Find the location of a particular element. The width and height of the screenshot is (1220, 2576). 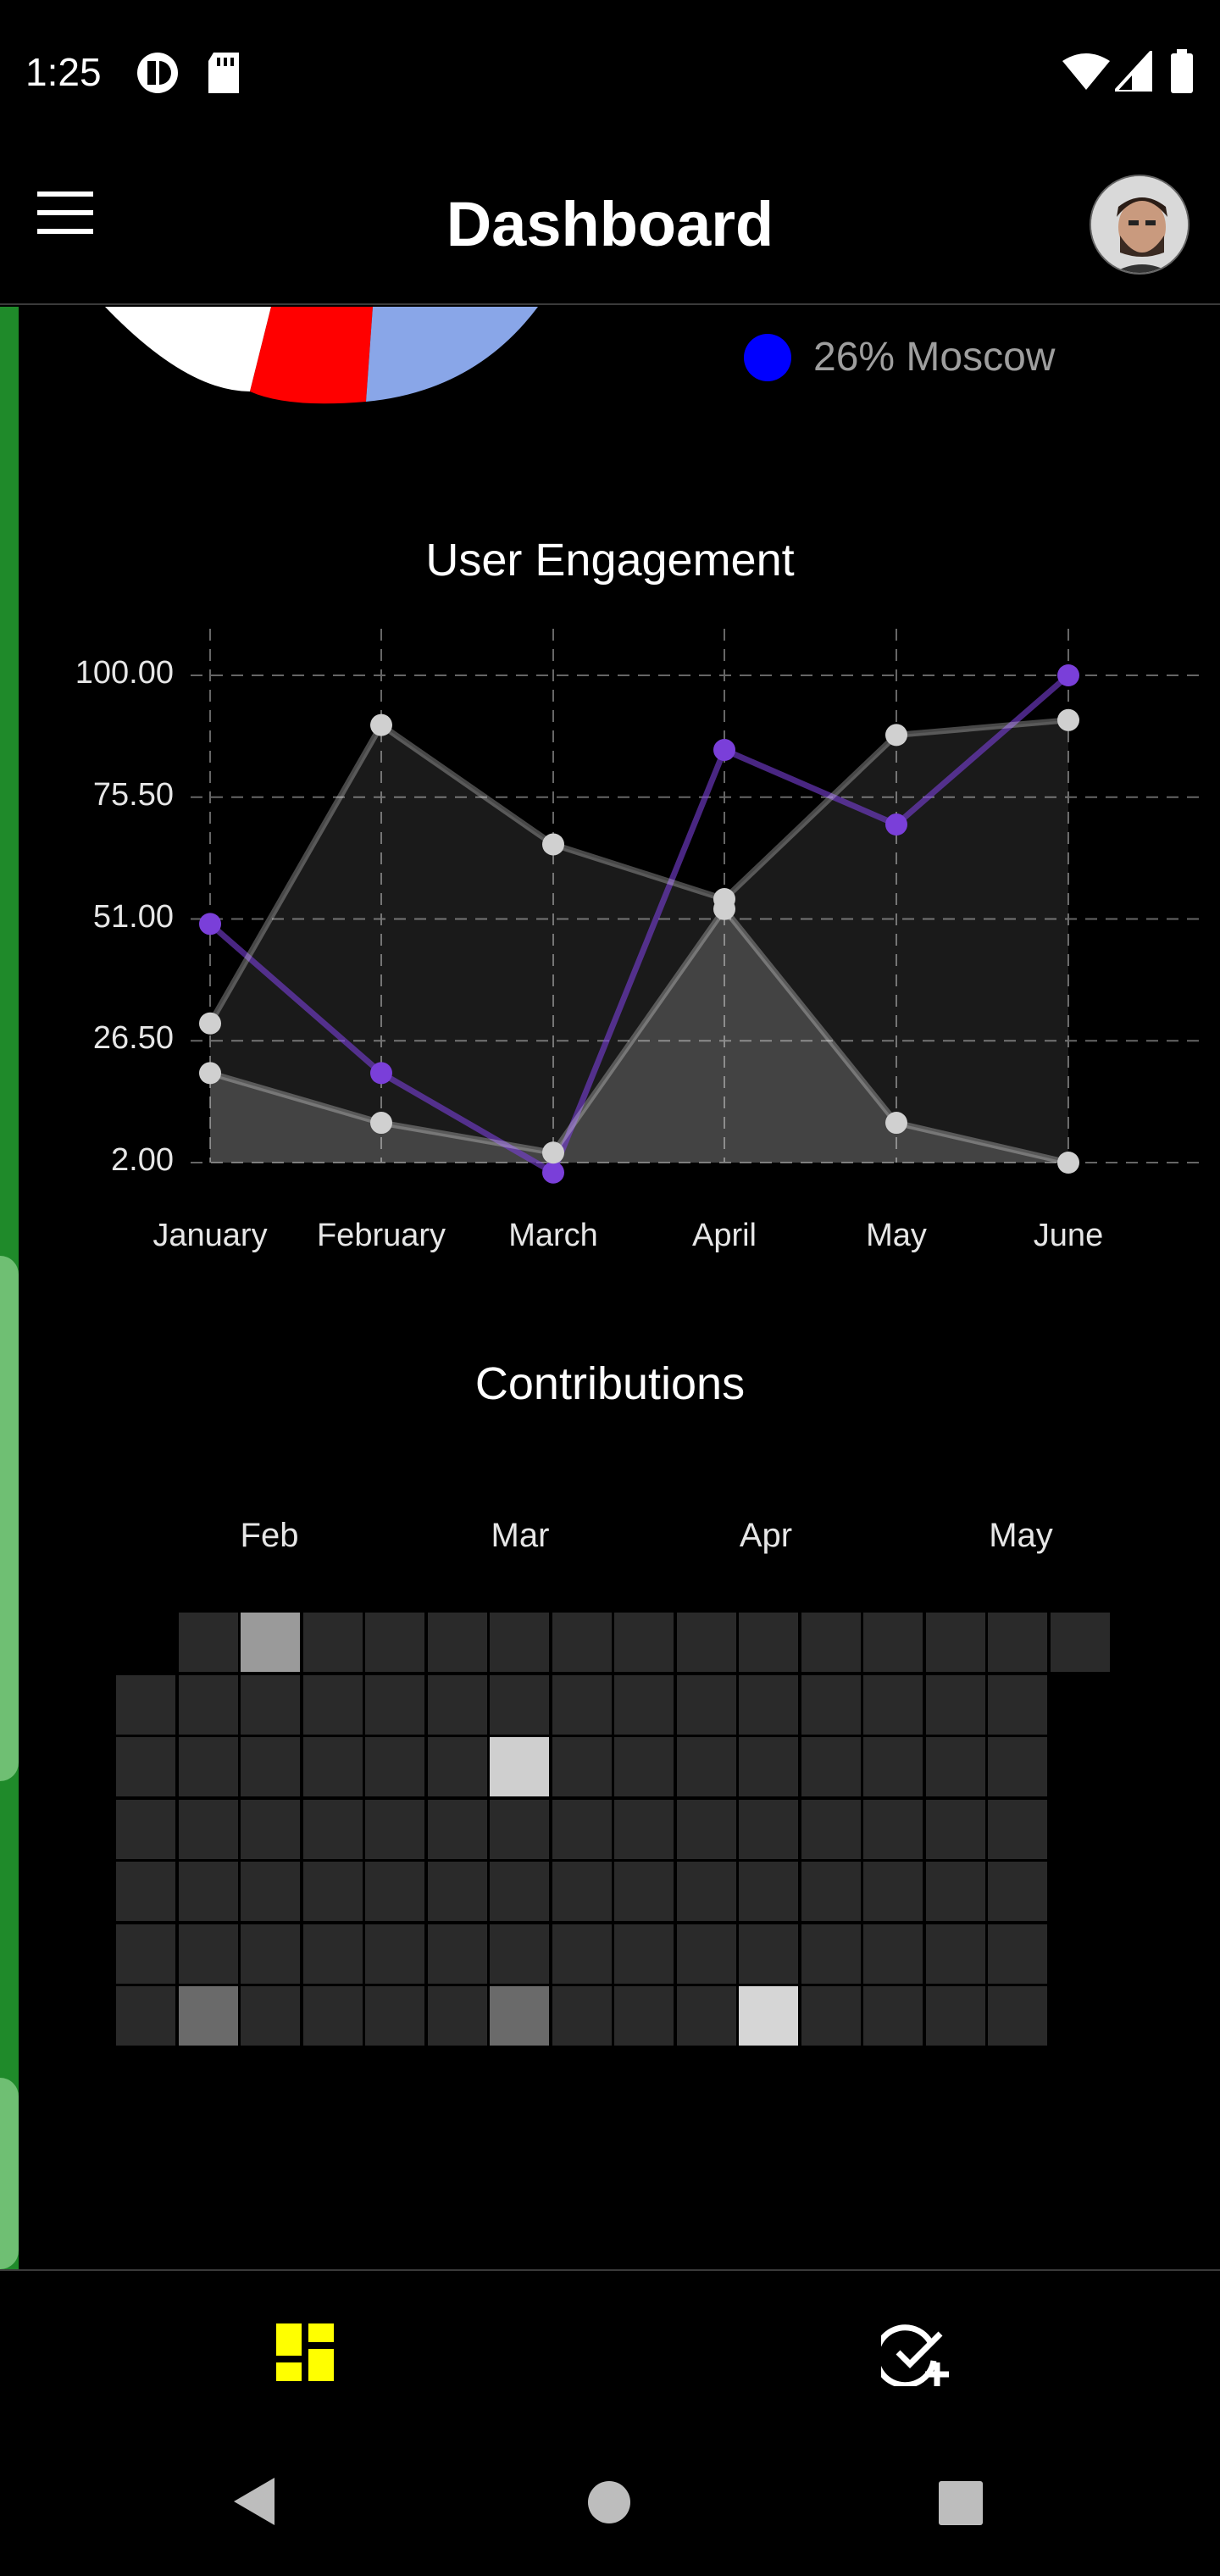

avatar is located at coordinates (1140, 225).